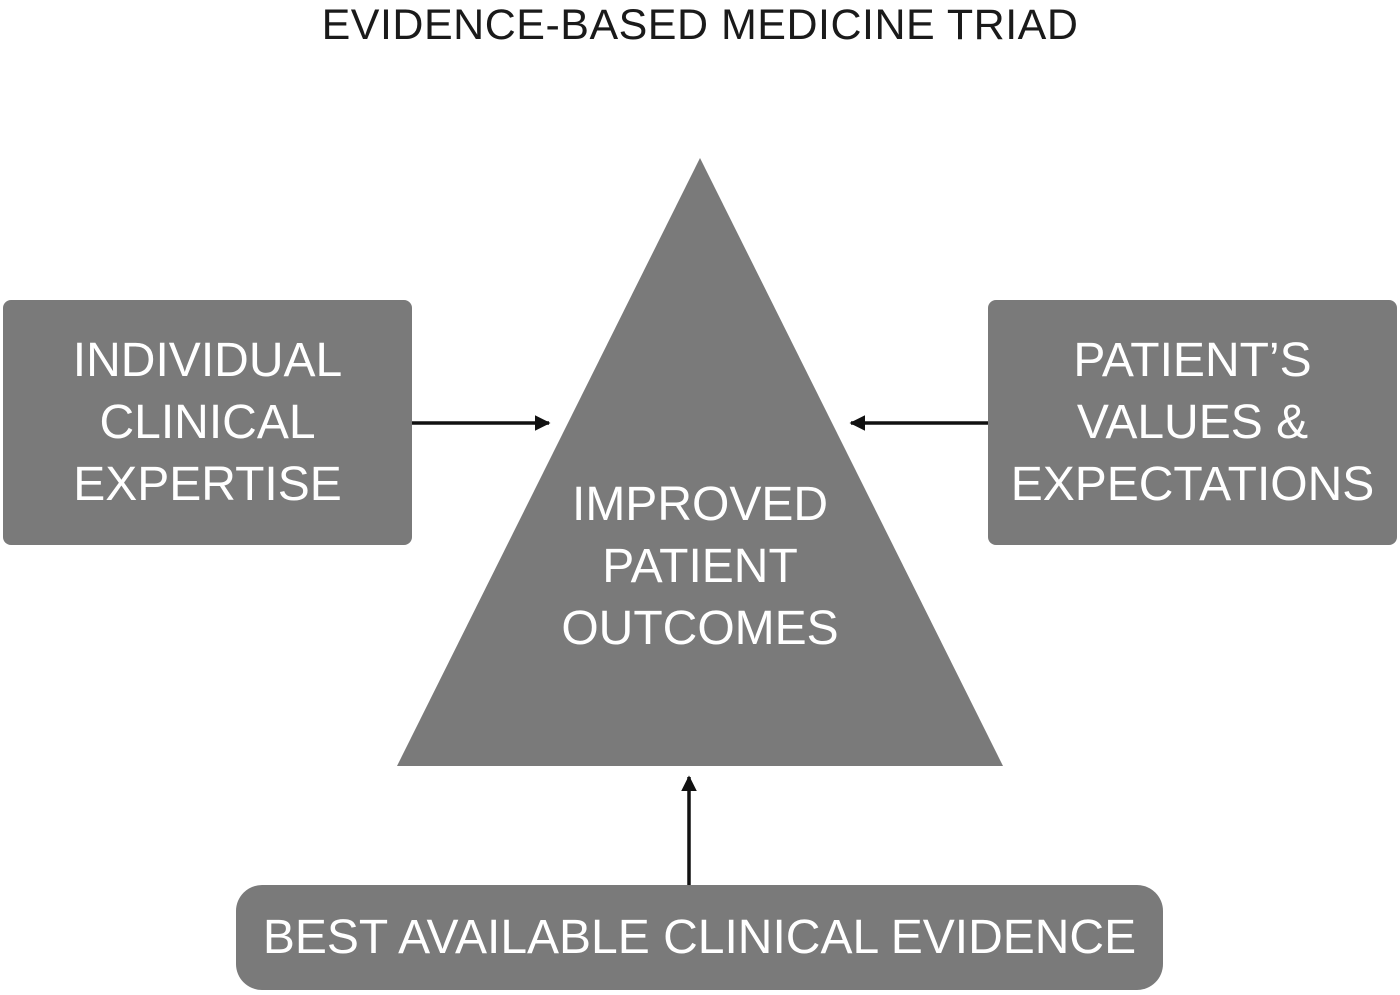 The width and height of the screenshot is (1400, 995). I want to click on diagram-title: EVIDENCE-BASED MEDICINE TRIAD, so click(700, 25).